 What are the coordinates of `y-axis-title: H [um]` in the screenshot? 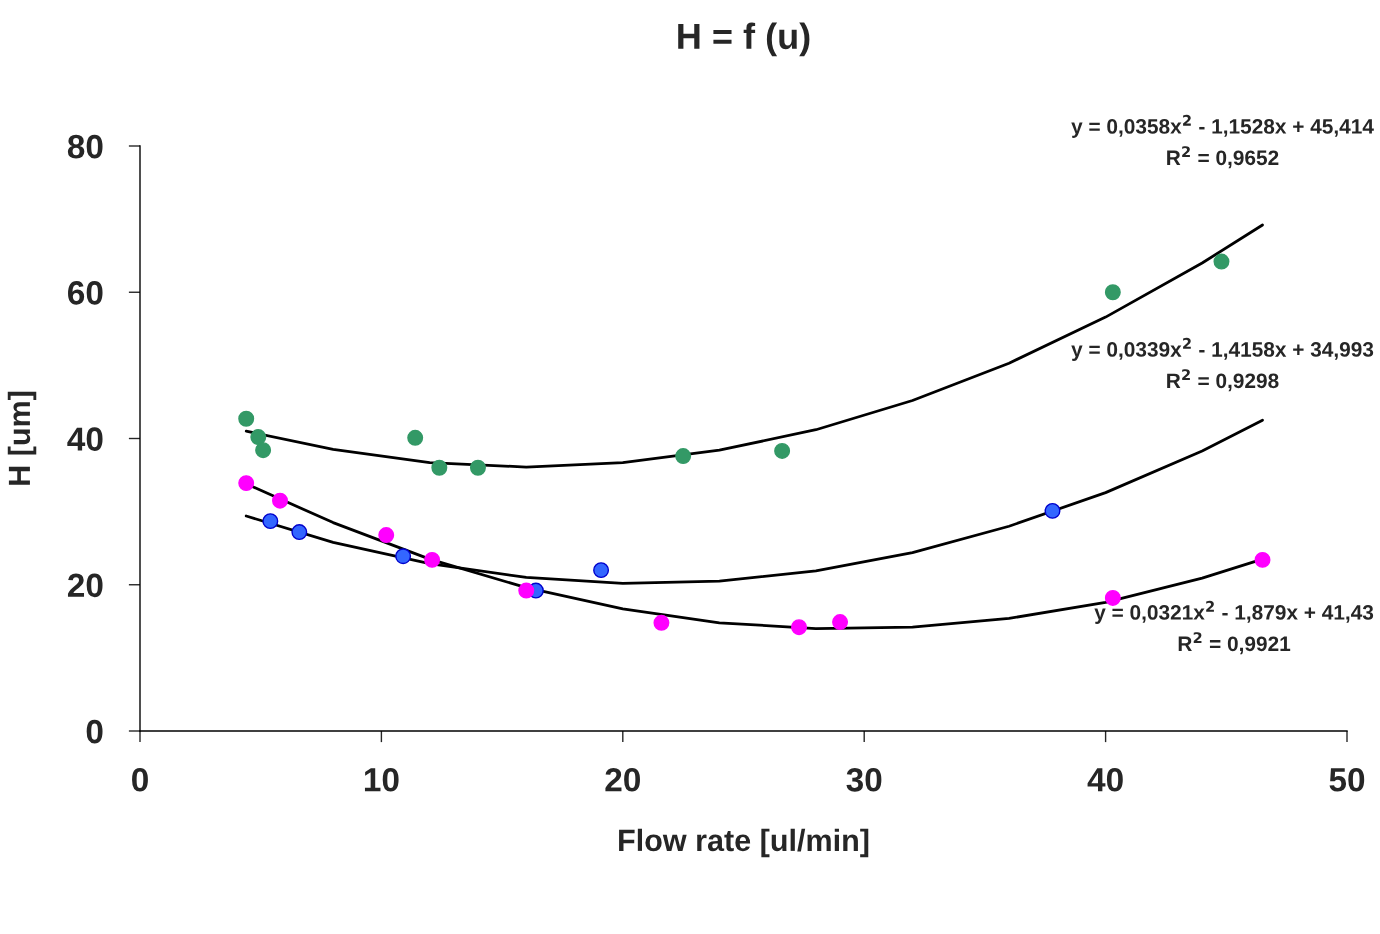 It's located at (22, 438).